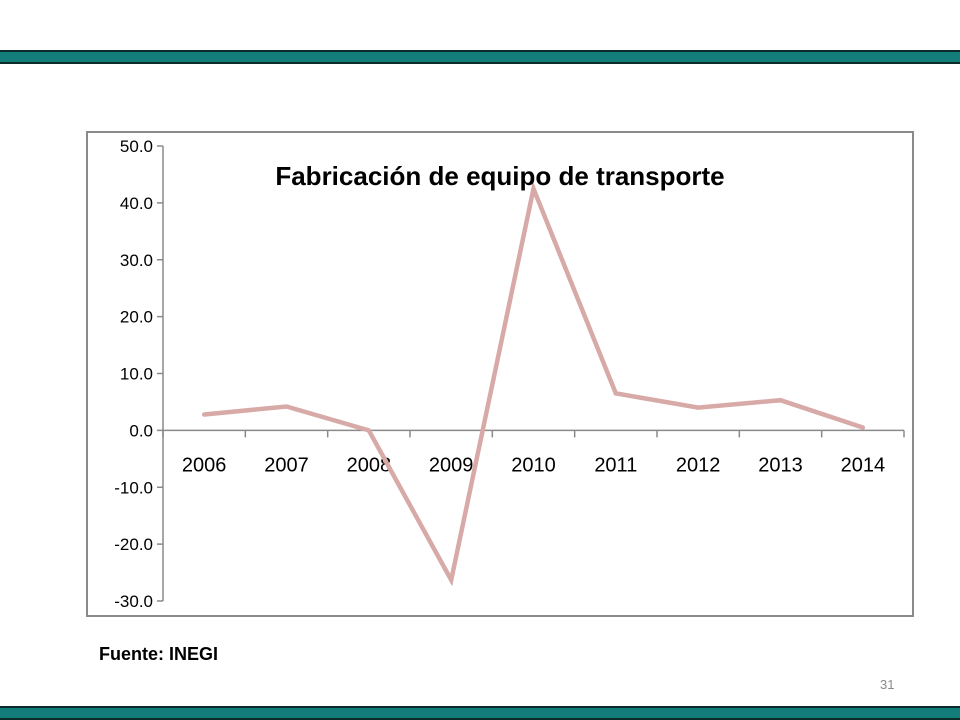 The image size is (960, 720). I want to click on top-decorative-band, so click(480, 57).